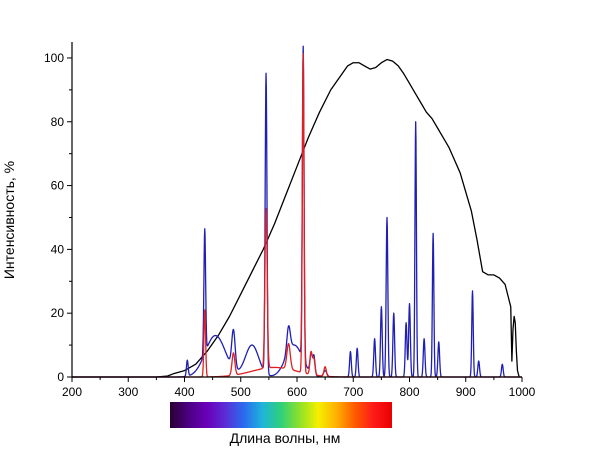  What do you see at coordinates (58, 313) in the screenshot?
I see `y-tick-label-20: 20` at bounding box center [58, 313].